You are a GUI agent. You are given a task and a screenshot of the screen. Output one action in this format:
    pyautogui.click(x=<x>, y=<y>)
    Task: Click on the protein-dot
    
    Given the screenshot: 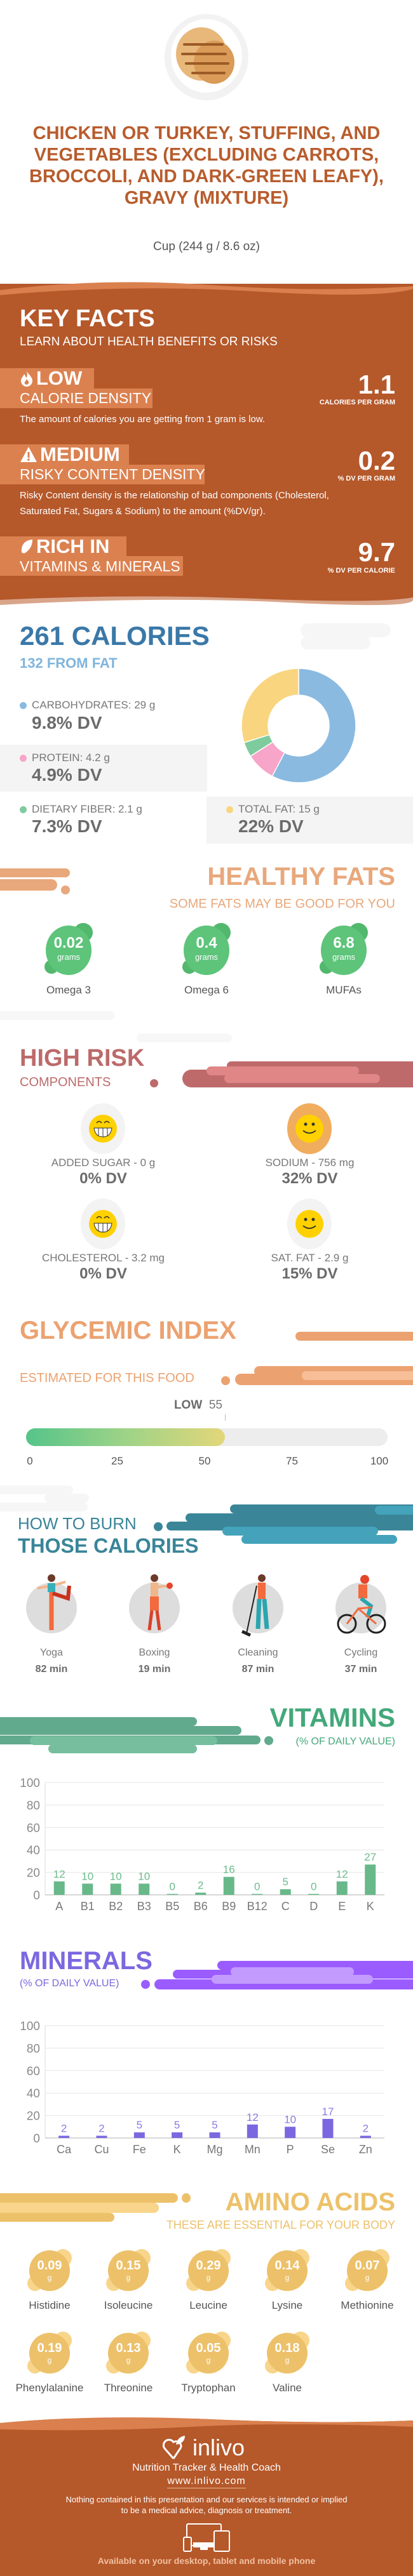 What is the action you would take?
    pyautogui.click(x=24, y=758)
    